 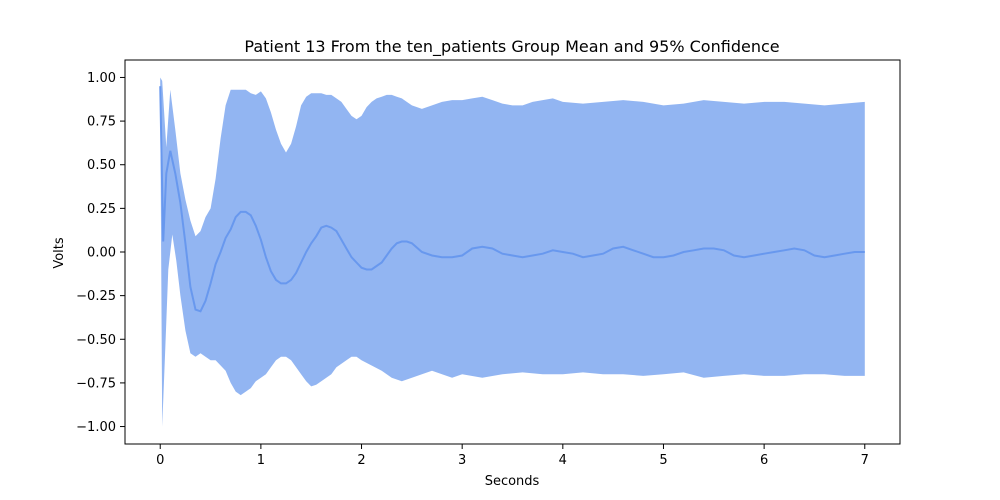 What do you see at coordinates (101, 209) in the screenshot?
I see `y-tick-label: 0.25` at bounding box center [101, 209].